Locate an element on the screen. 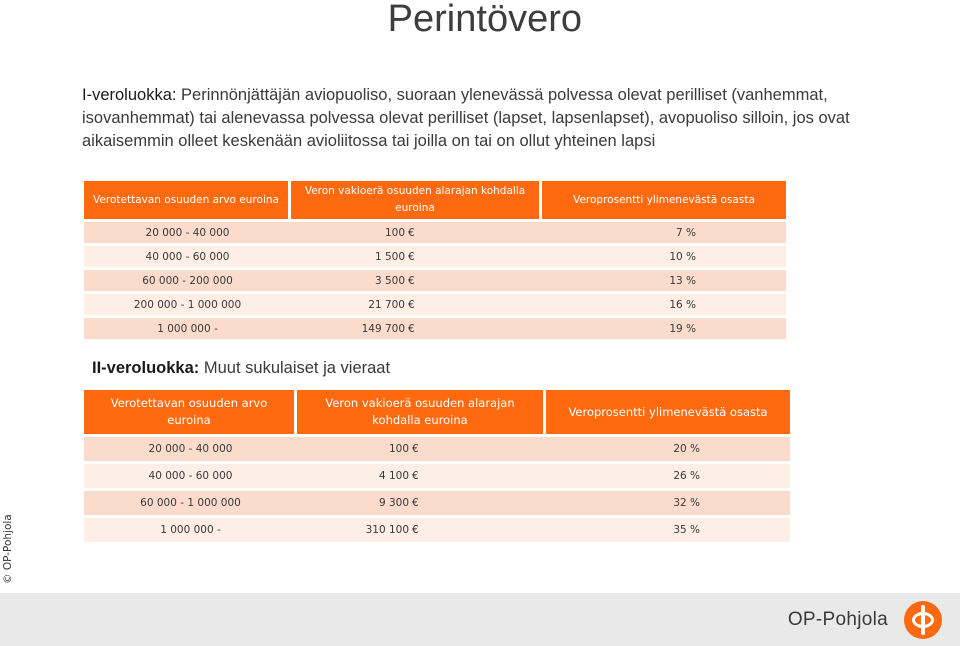 This screenshot has width=960, height=646. cell-rate: 35 % is located at coordinates (668, 531).